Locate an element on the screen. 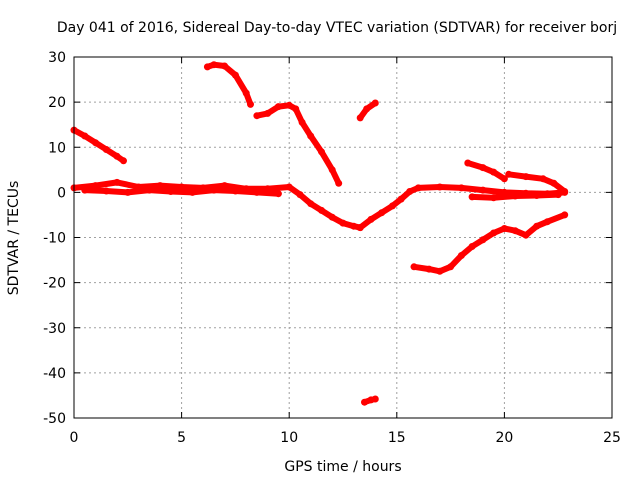 This screenshot has width=640, height=485. series-arc-8-12h-decline is located at coordinates (297, 144).